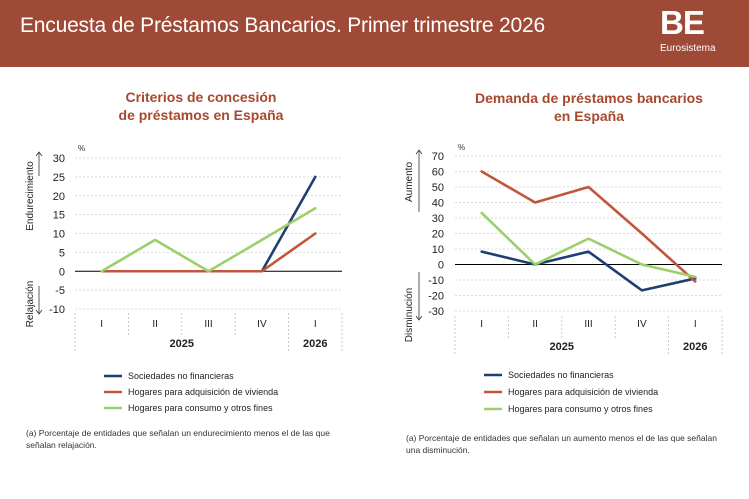 This screenshot has width=749, height=499. I want to click on y-direction-label-up: Aumento, so click(409, 182).